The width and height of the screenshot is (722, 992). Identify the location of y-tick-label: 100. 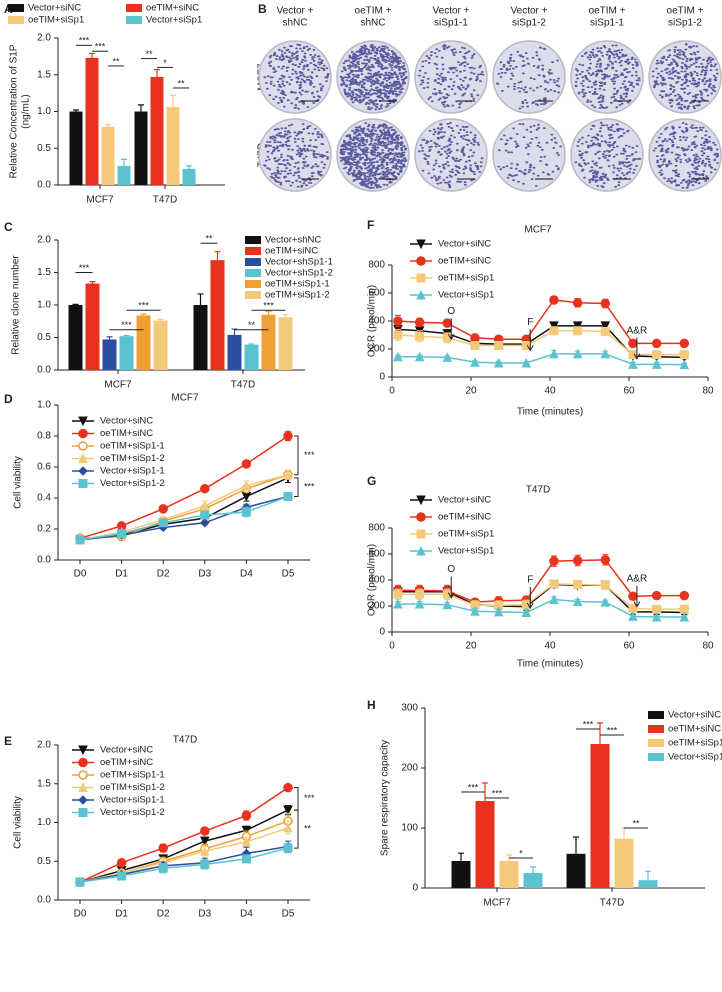
(409, 828).